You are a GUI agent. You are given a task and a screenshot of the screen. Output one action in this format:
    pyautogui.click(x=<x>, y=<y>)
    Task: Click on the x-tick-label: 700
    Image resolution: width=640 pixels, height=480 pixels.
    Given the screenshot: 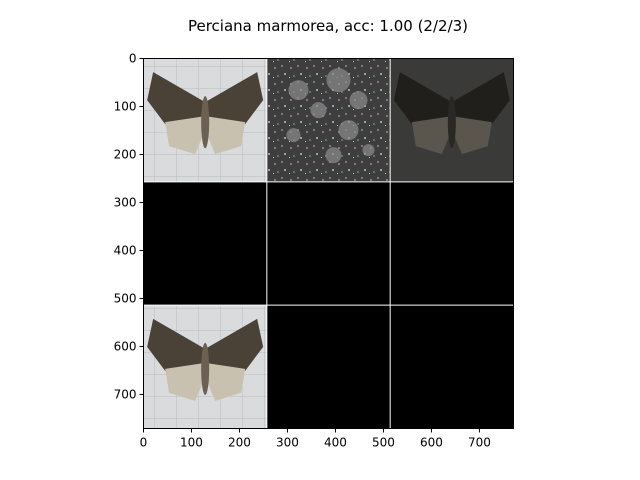 What is the action you would take?
    pyautogui.click(x=479, y=443)
    